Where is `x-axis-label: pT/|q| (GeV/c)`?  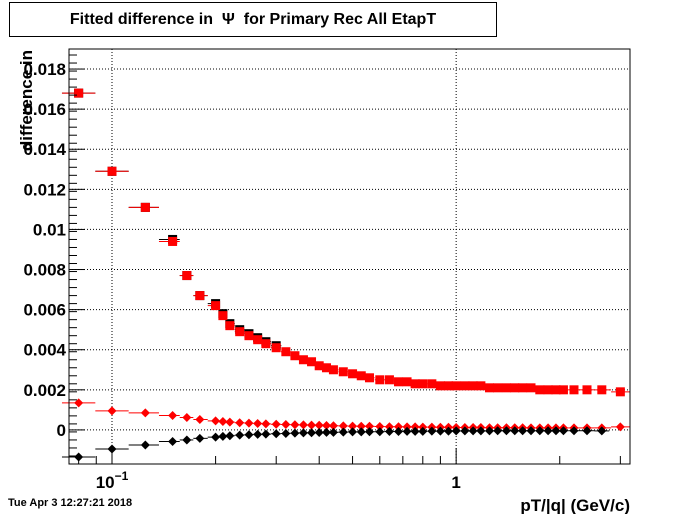
x-axis-label: pT/|q| (GeV/c) is located at coordinates (575, 505).